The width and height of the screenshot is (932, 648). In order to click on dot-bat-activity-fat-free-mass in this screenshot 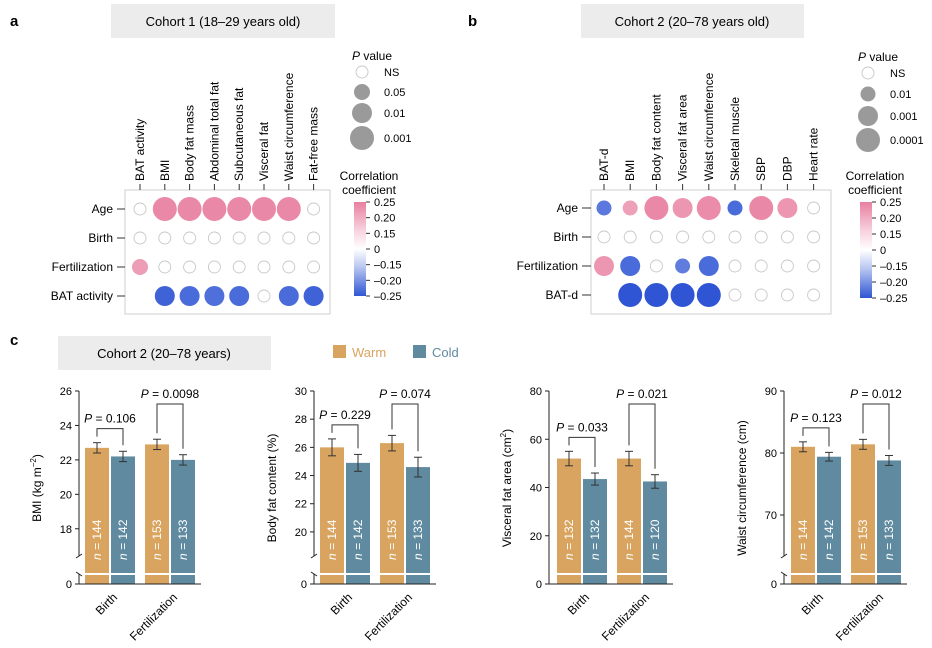, I will do `click(313, 296)`.